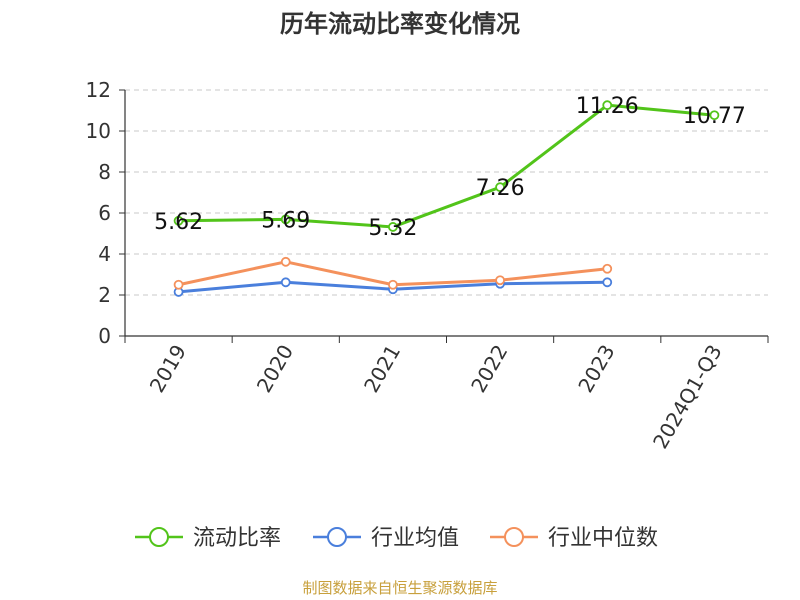  I want to click on legend: 流动比率 行业均值 行业中位数, so click(396, 538).